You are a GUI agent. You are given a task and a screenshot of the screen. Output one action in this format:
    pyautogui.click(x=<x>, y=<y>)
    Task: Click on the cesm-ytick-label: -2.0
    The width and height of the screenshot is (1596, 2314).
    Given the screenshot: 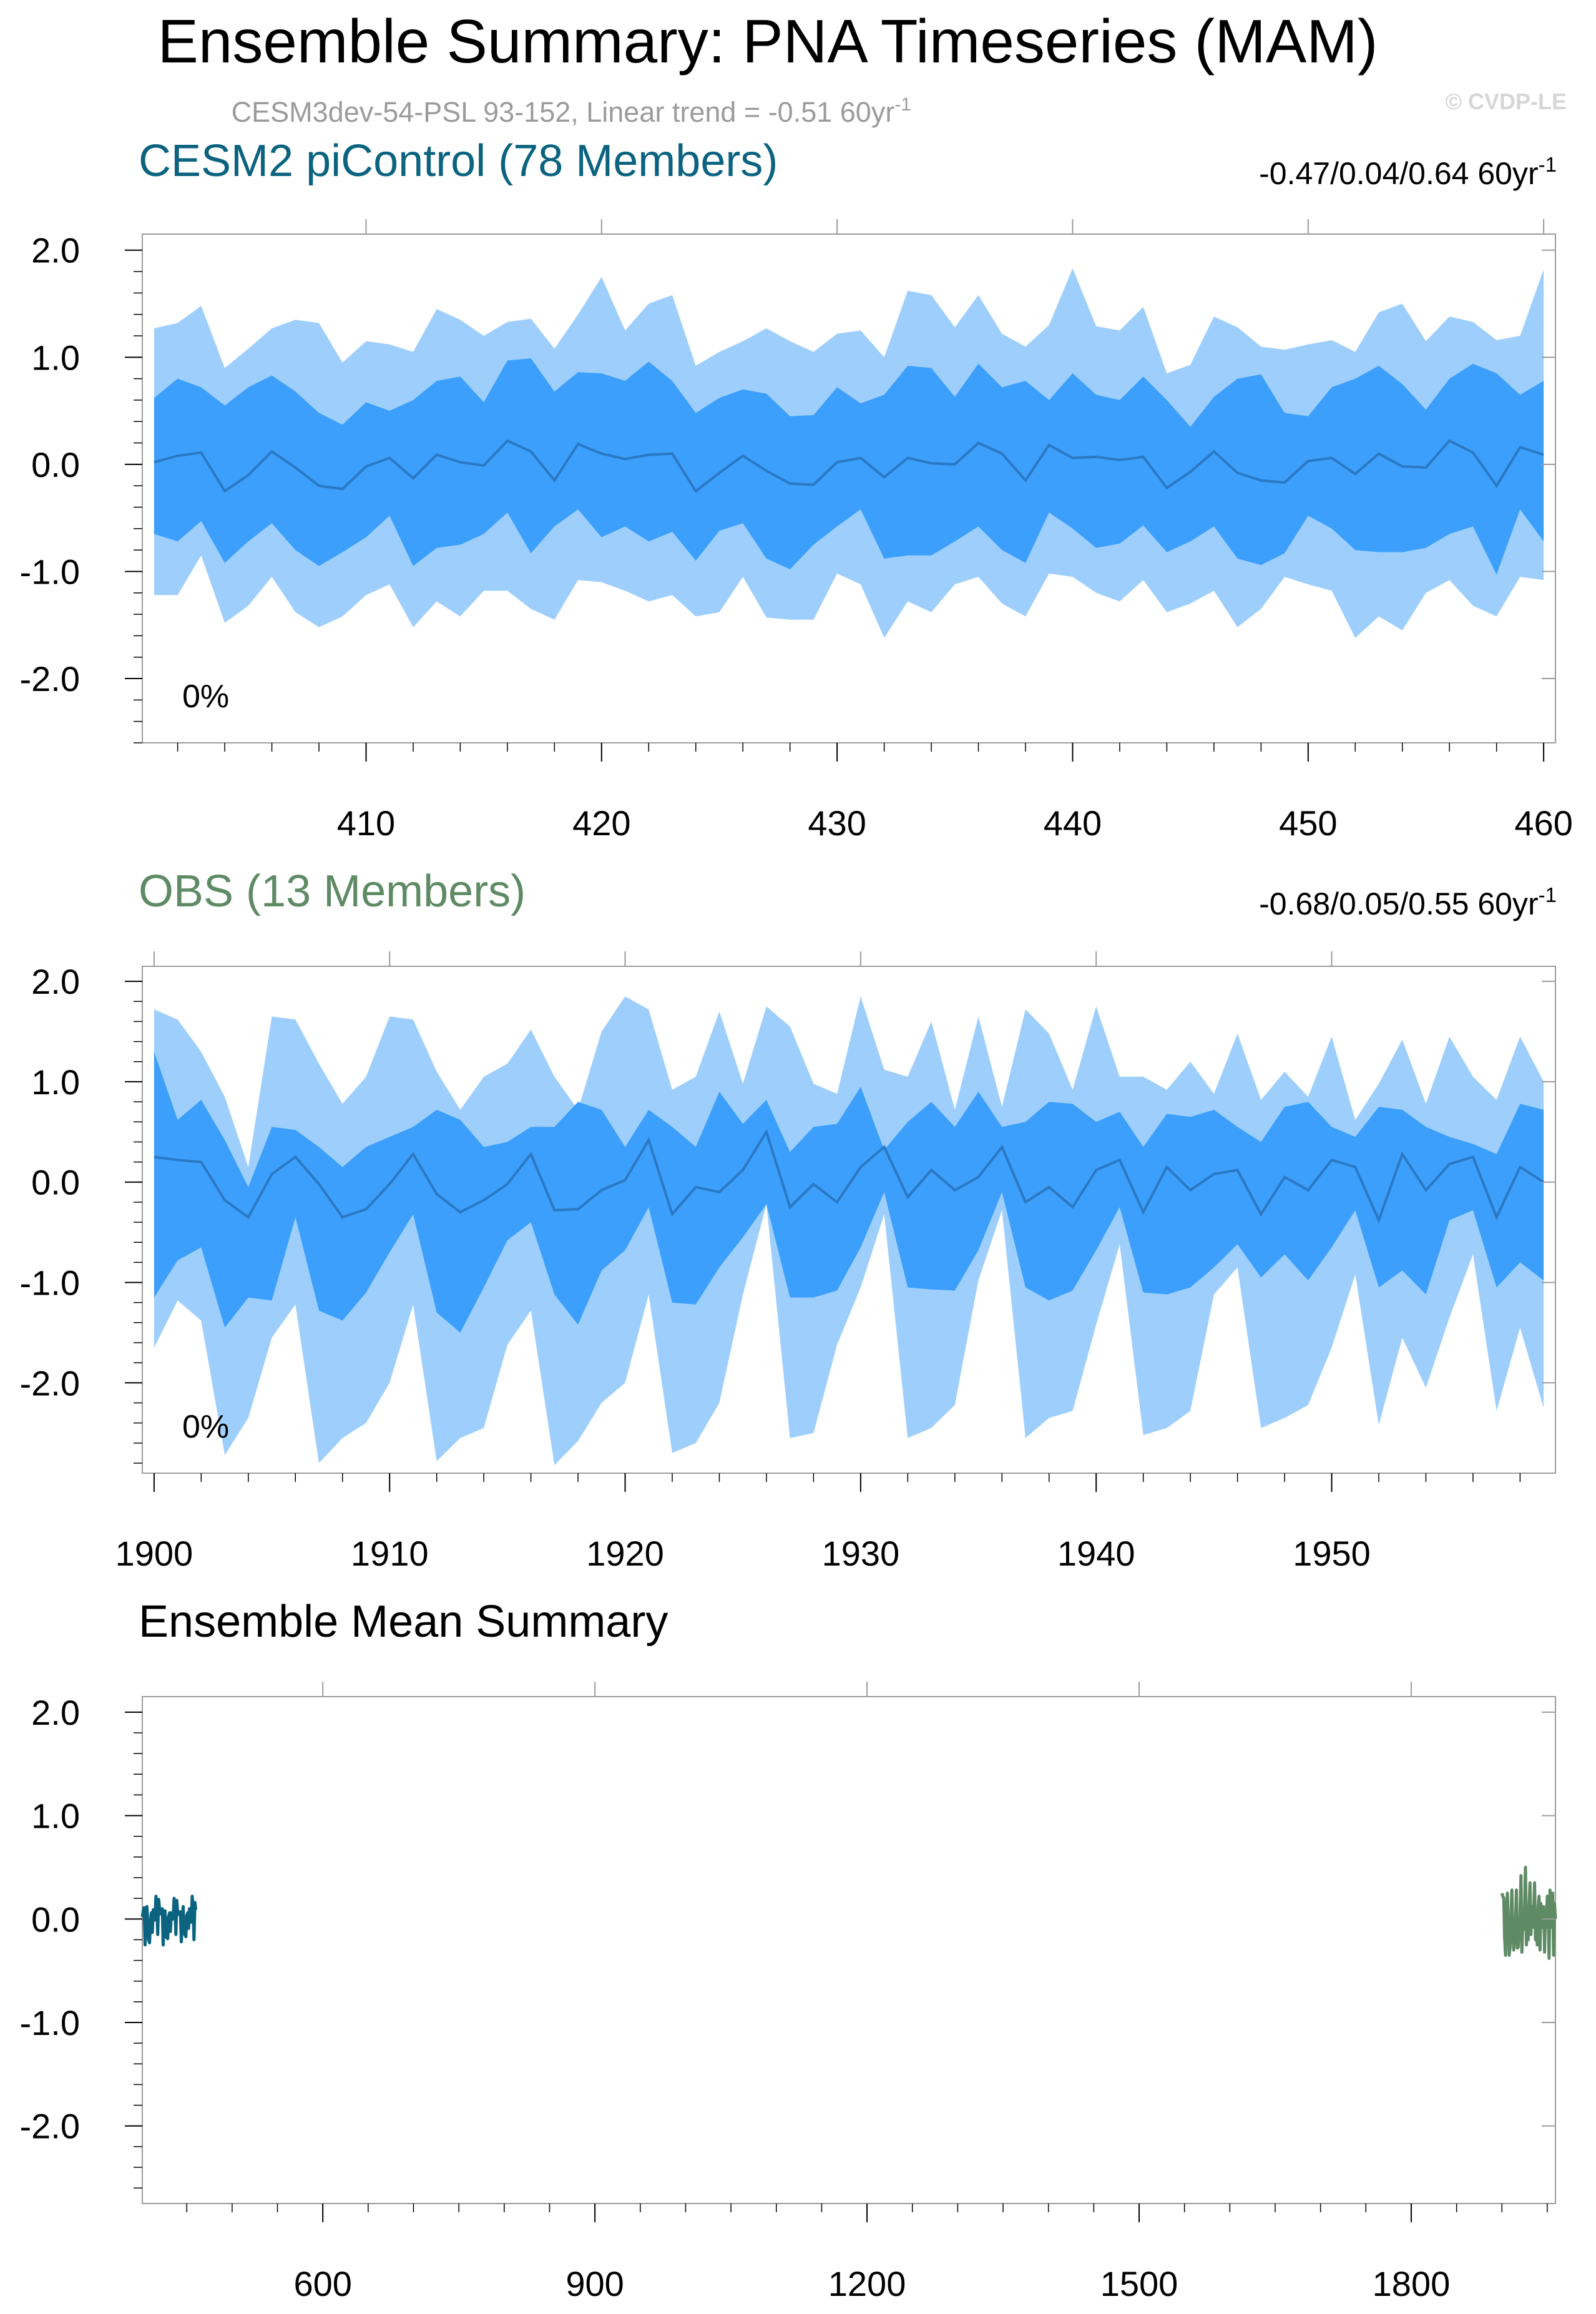 What is the action you would take?
    pyautogui.click(x=50, y=679)
    